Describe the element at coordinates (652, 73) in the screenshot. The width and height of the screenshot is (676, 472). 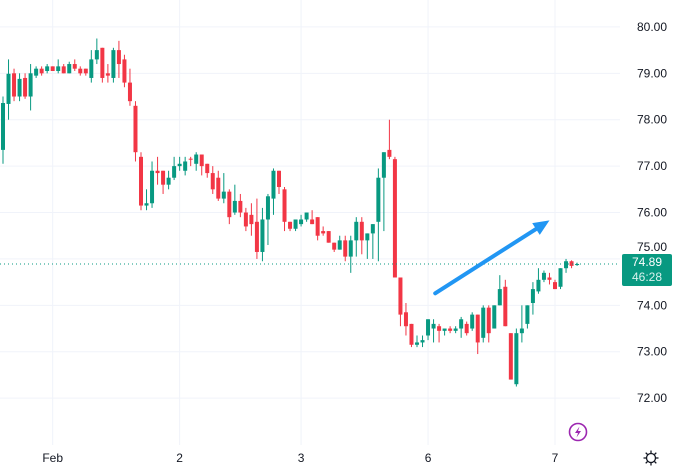
I see `price-tick-label: 79.00` at that location.